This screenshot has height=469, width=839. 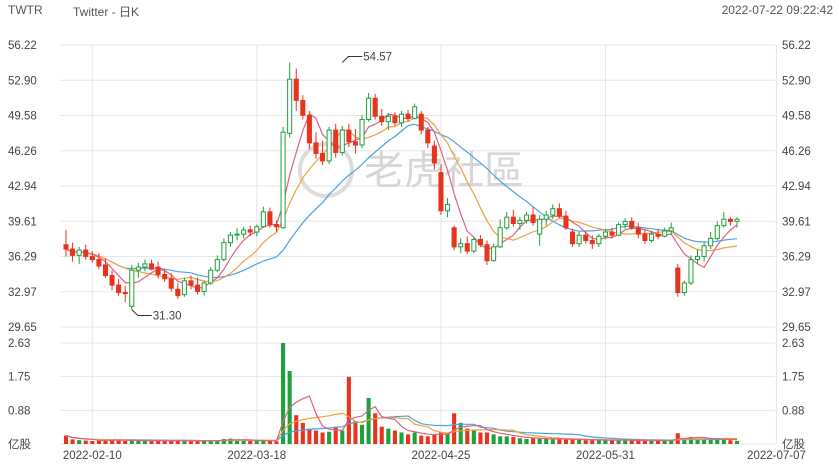 I want to click on price-tick-right: 36.29, so click(x=796, y=258).